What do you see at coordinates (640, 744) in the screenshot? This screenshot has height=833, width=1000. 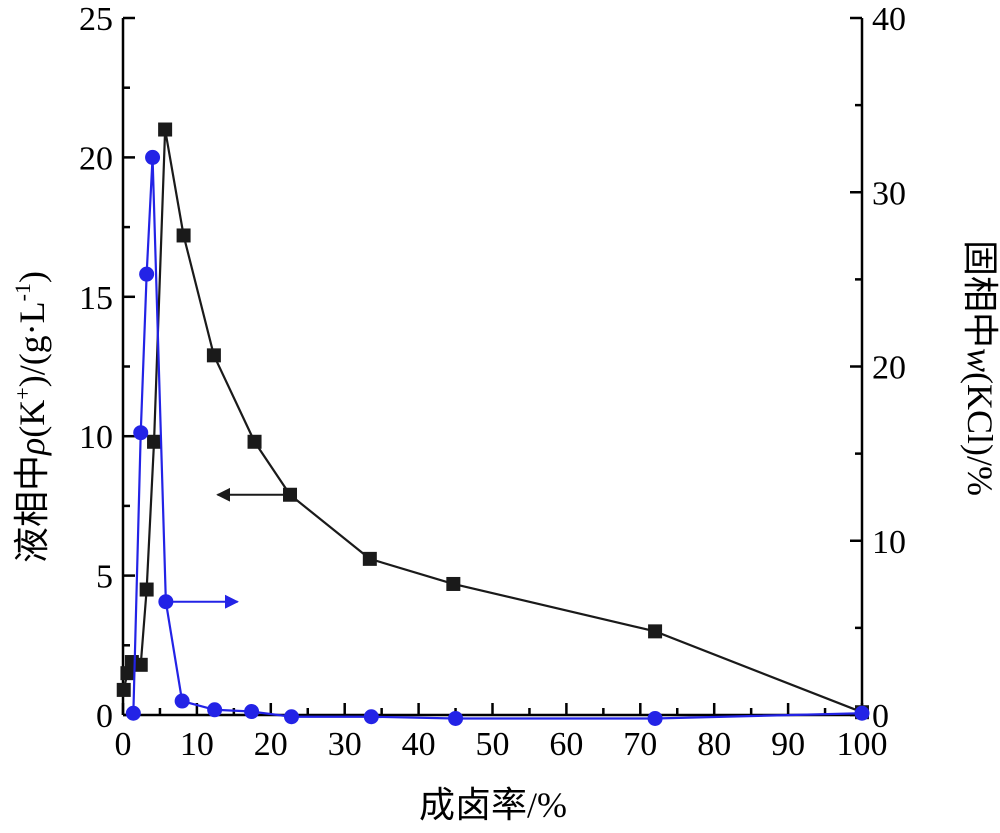 I see `x-tick-label: 70` at bounding box center [640, 744].